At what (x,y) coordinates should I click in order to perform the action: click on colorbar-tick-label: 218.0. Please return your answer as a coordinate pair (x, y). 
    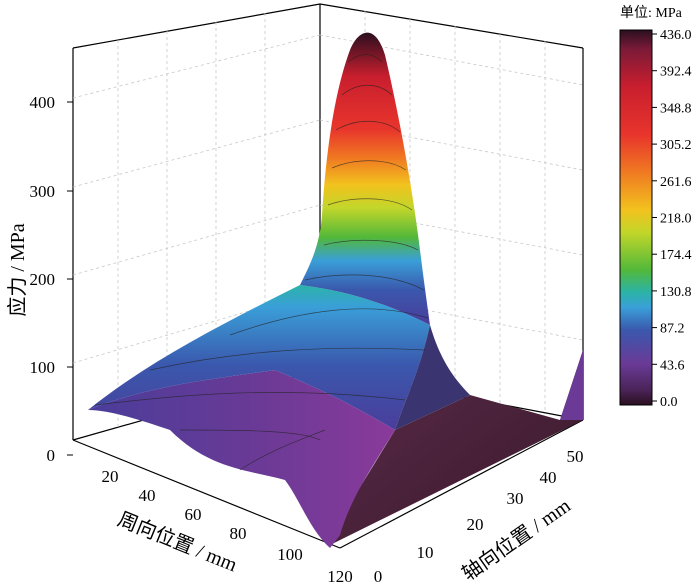
    Looking at the image, I should click on (676, 219).